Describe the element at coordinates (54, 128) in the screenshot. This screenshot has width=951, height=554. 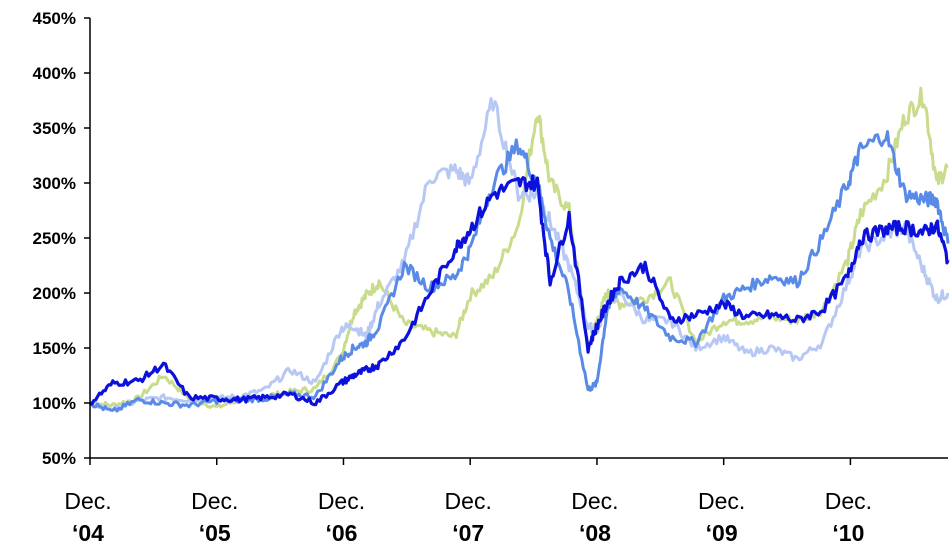
I see `y-tick-label: 350%` at that location.